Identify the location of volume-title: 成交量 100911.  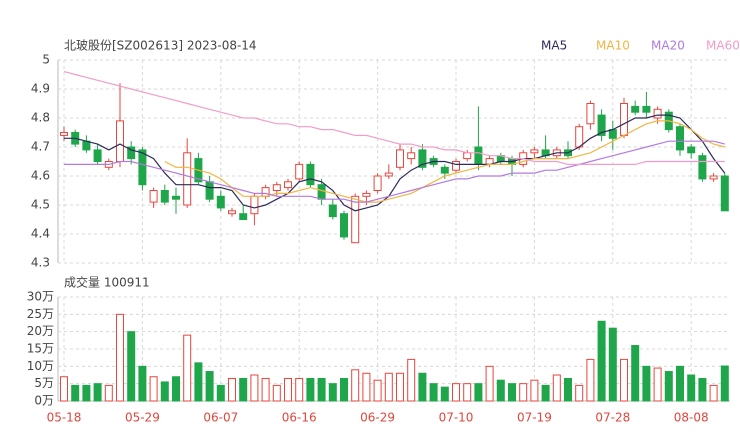
(107, 282).